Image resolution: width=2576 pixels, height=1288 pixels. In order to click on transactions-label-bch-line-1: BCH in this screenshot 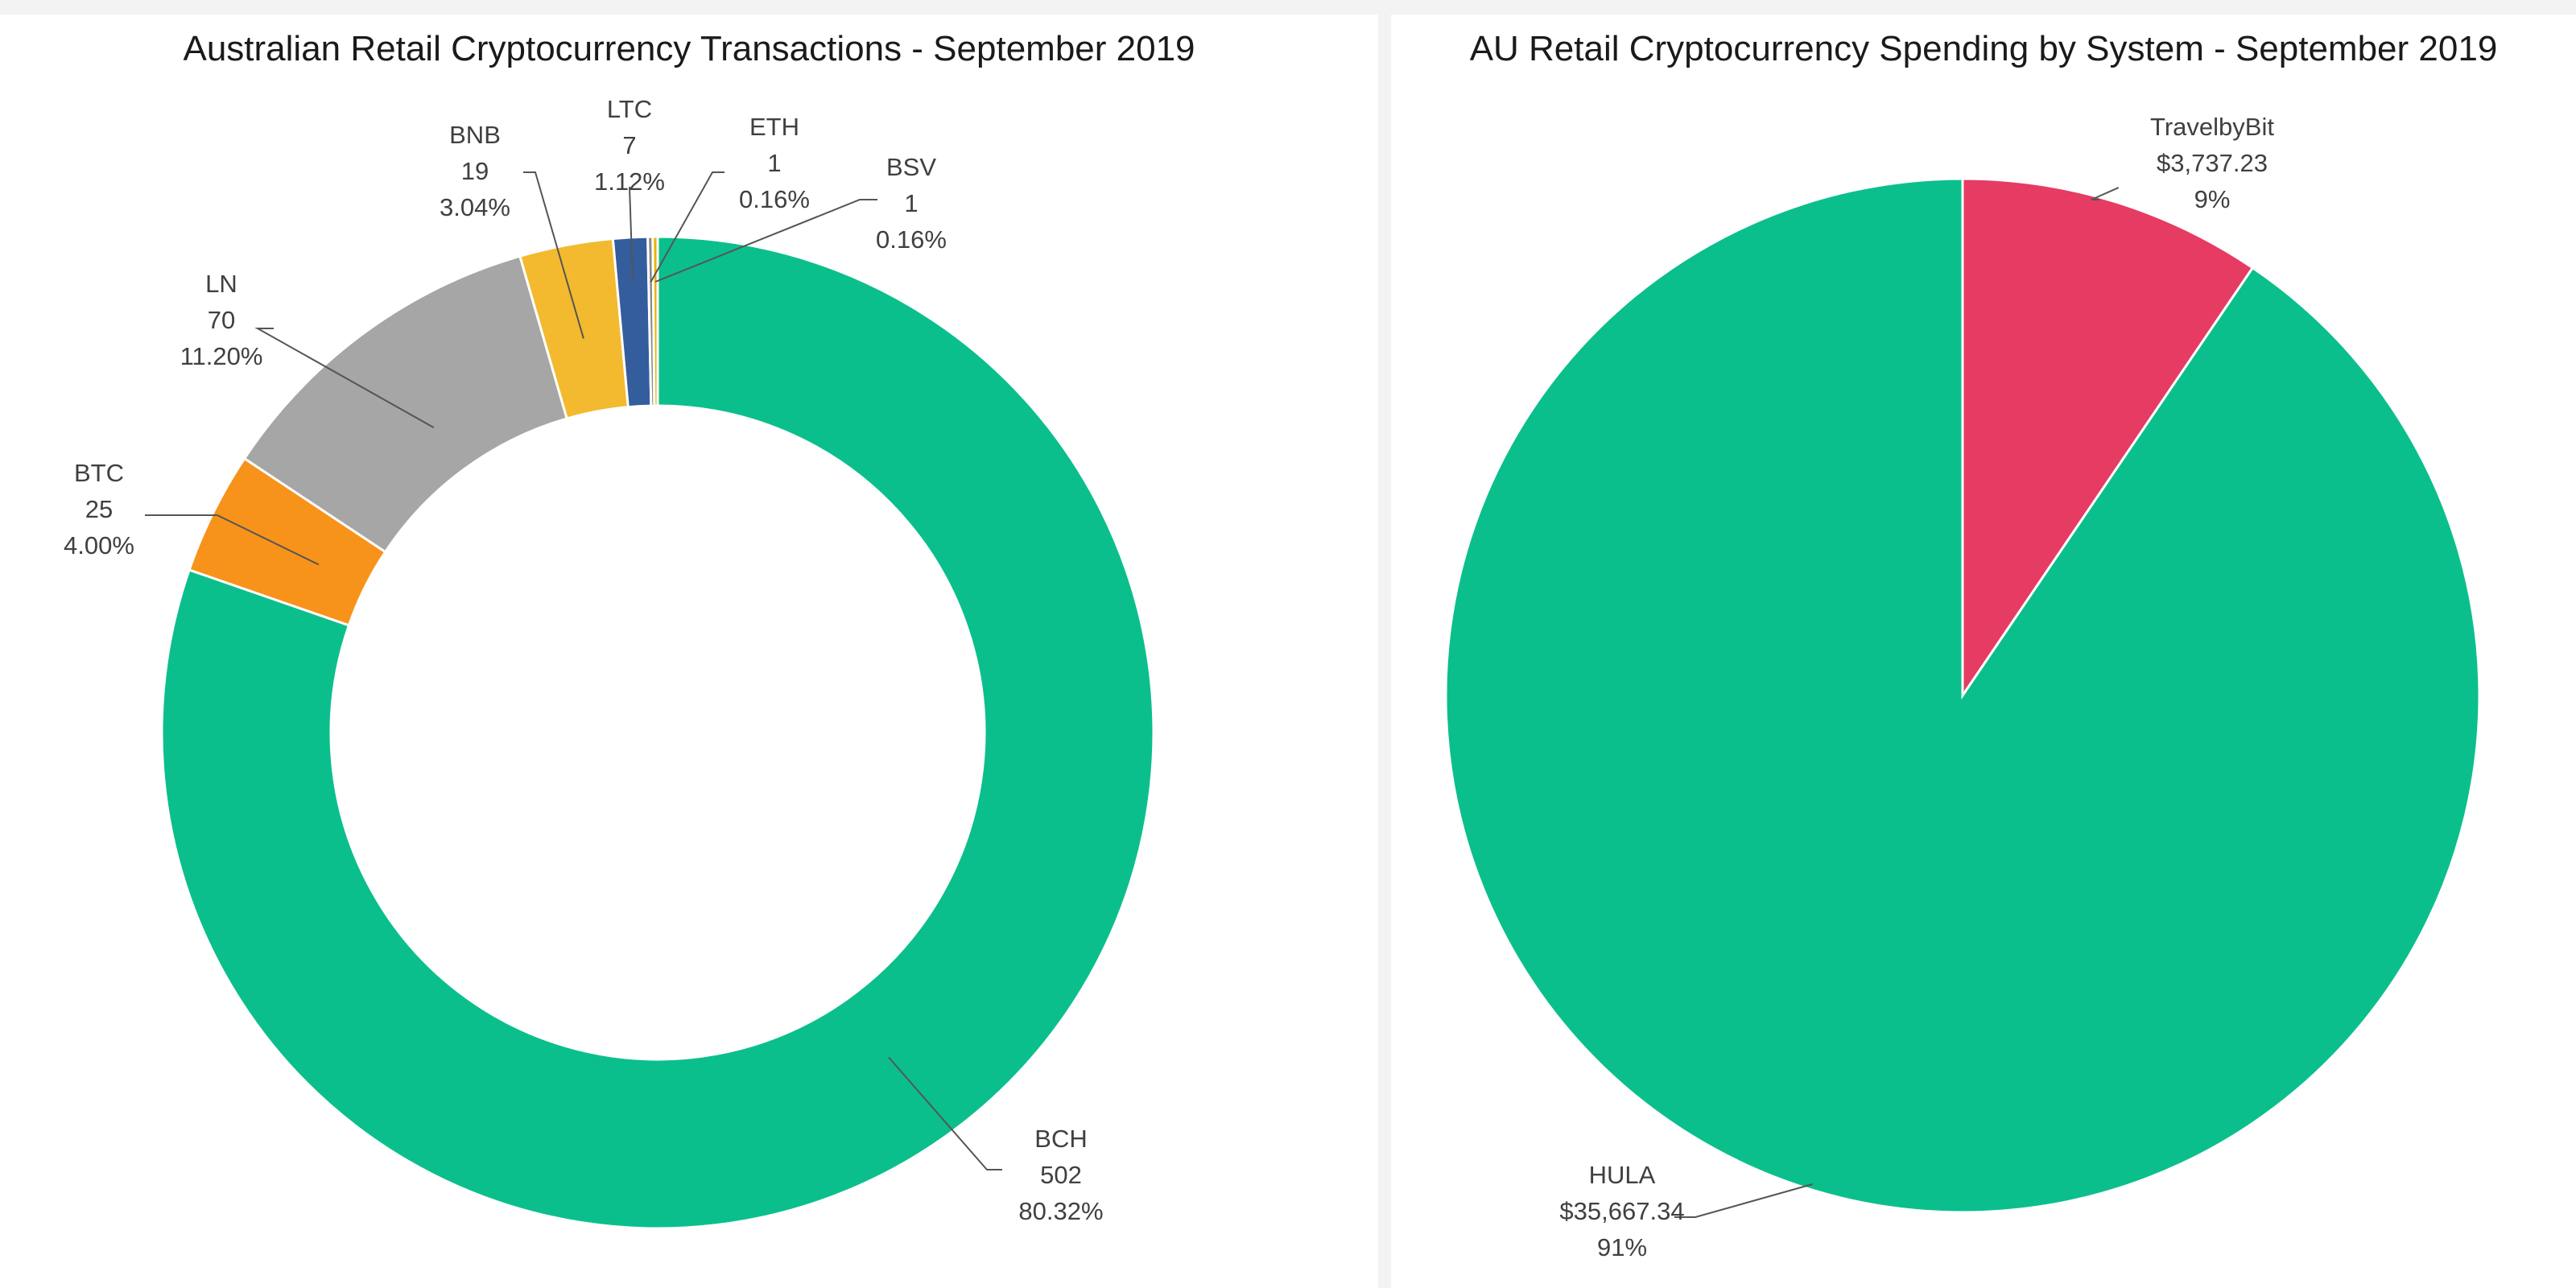, I will do `click(1060, 1139)`.